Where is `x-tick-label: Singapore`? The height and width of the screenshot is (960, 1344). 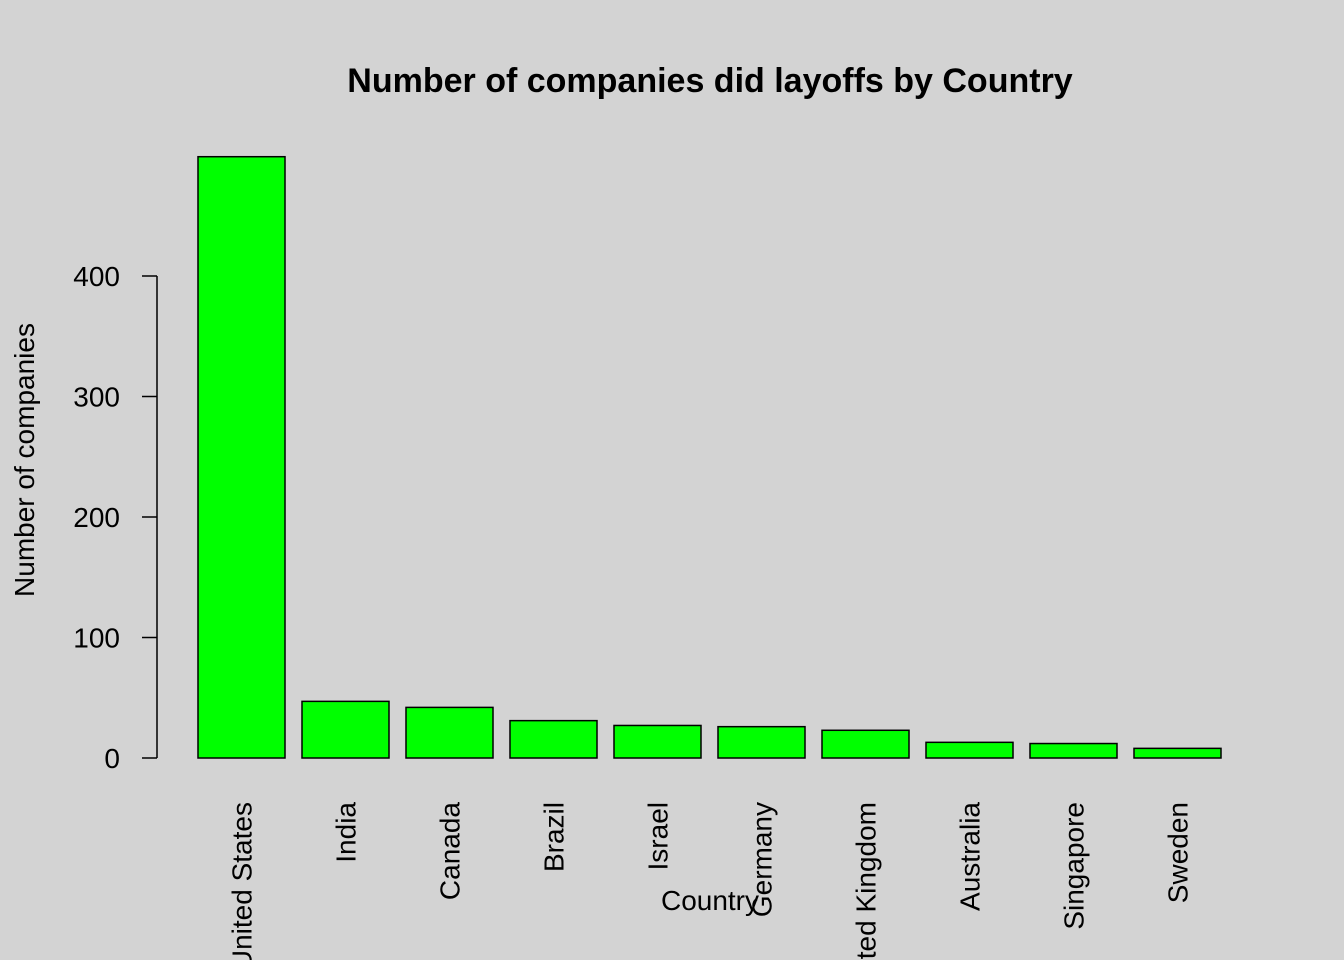 x-tick-label: Singapore is located at coordinates (1074, 866).